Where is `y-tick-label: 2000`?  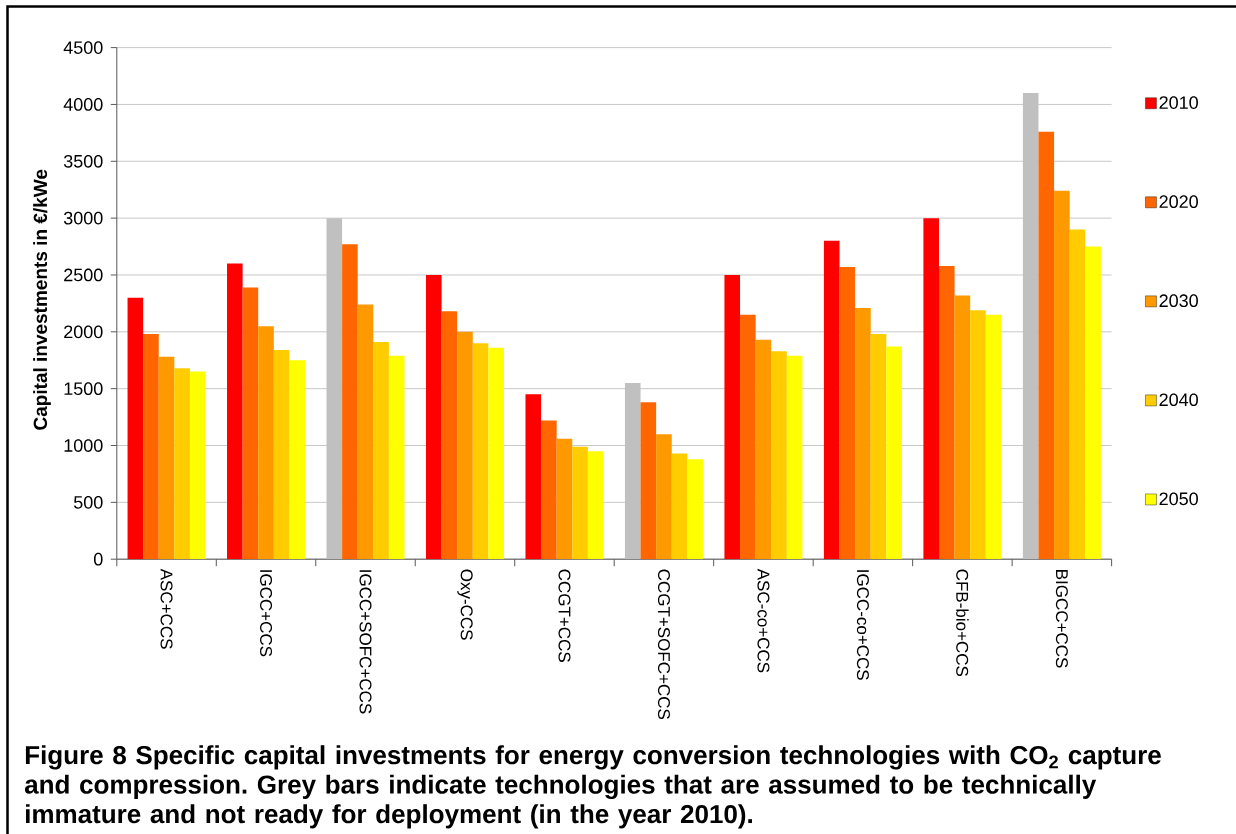 y-tick-label: 2000 is located at coordinates (83, 332).